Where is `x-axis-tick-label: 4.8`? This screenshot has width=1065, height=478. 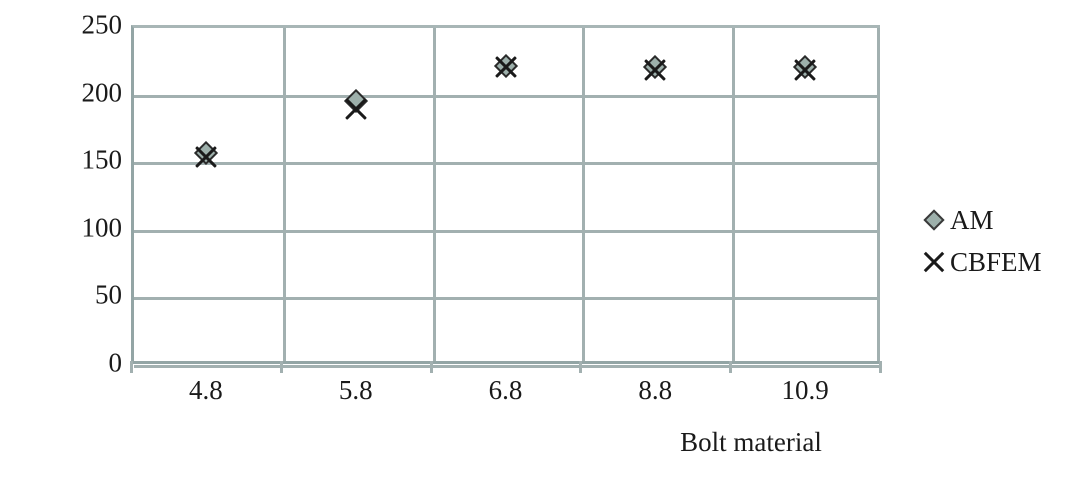 x-axis-tick-label: 4.8 is located at coordinates (206, 390).